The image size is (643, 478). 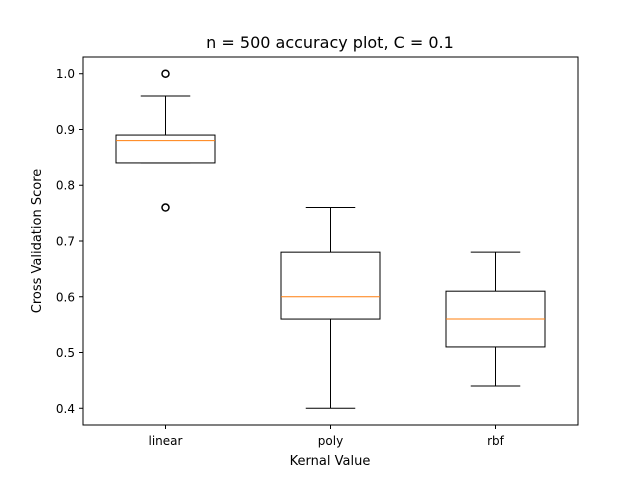 I want to click on chart-title: n = 500 accuracy plot, C = 0.1, so click(x=330, y=42).